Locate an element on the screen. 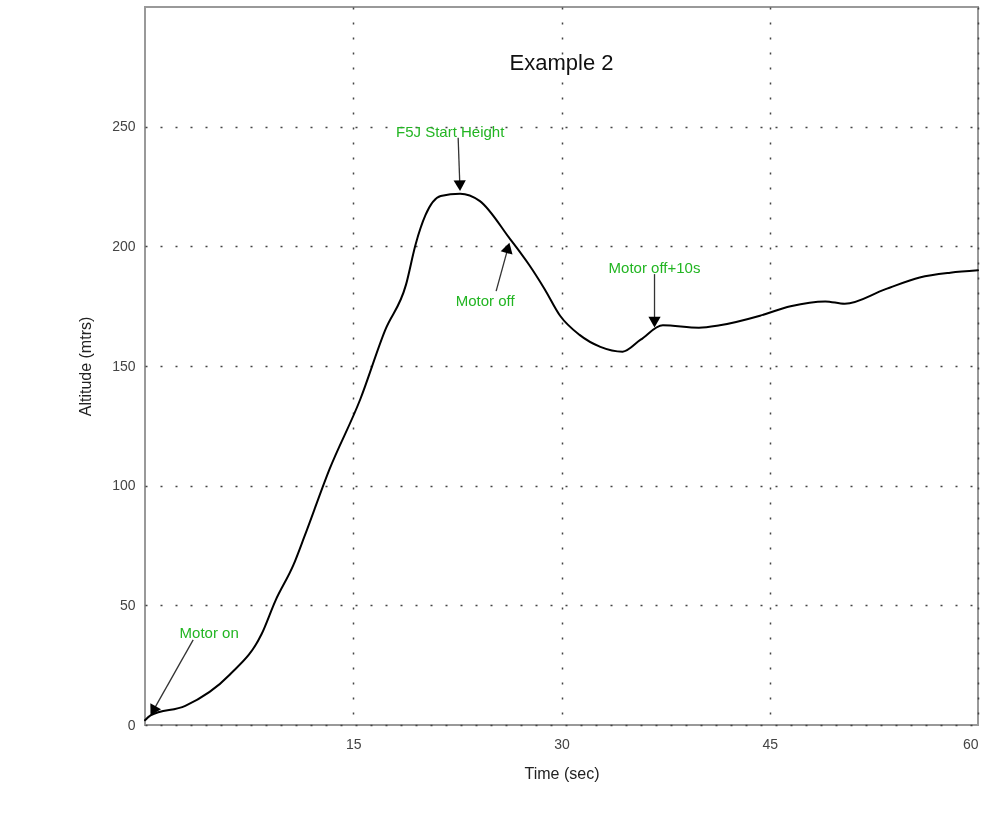  x-tick-label: 45 is located at coordinates (770, 743).